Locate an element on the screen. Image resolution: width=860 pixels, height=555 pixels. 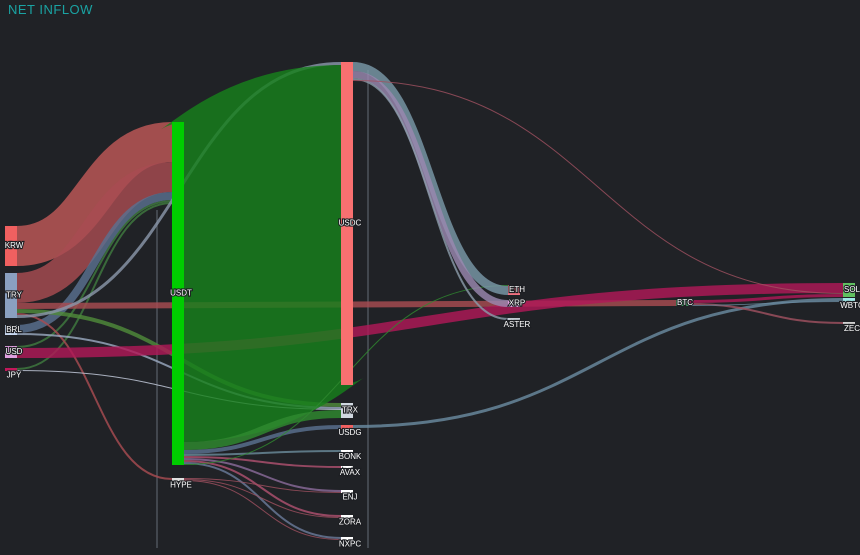
node-label: BRL is located at coordinates (14, 329).